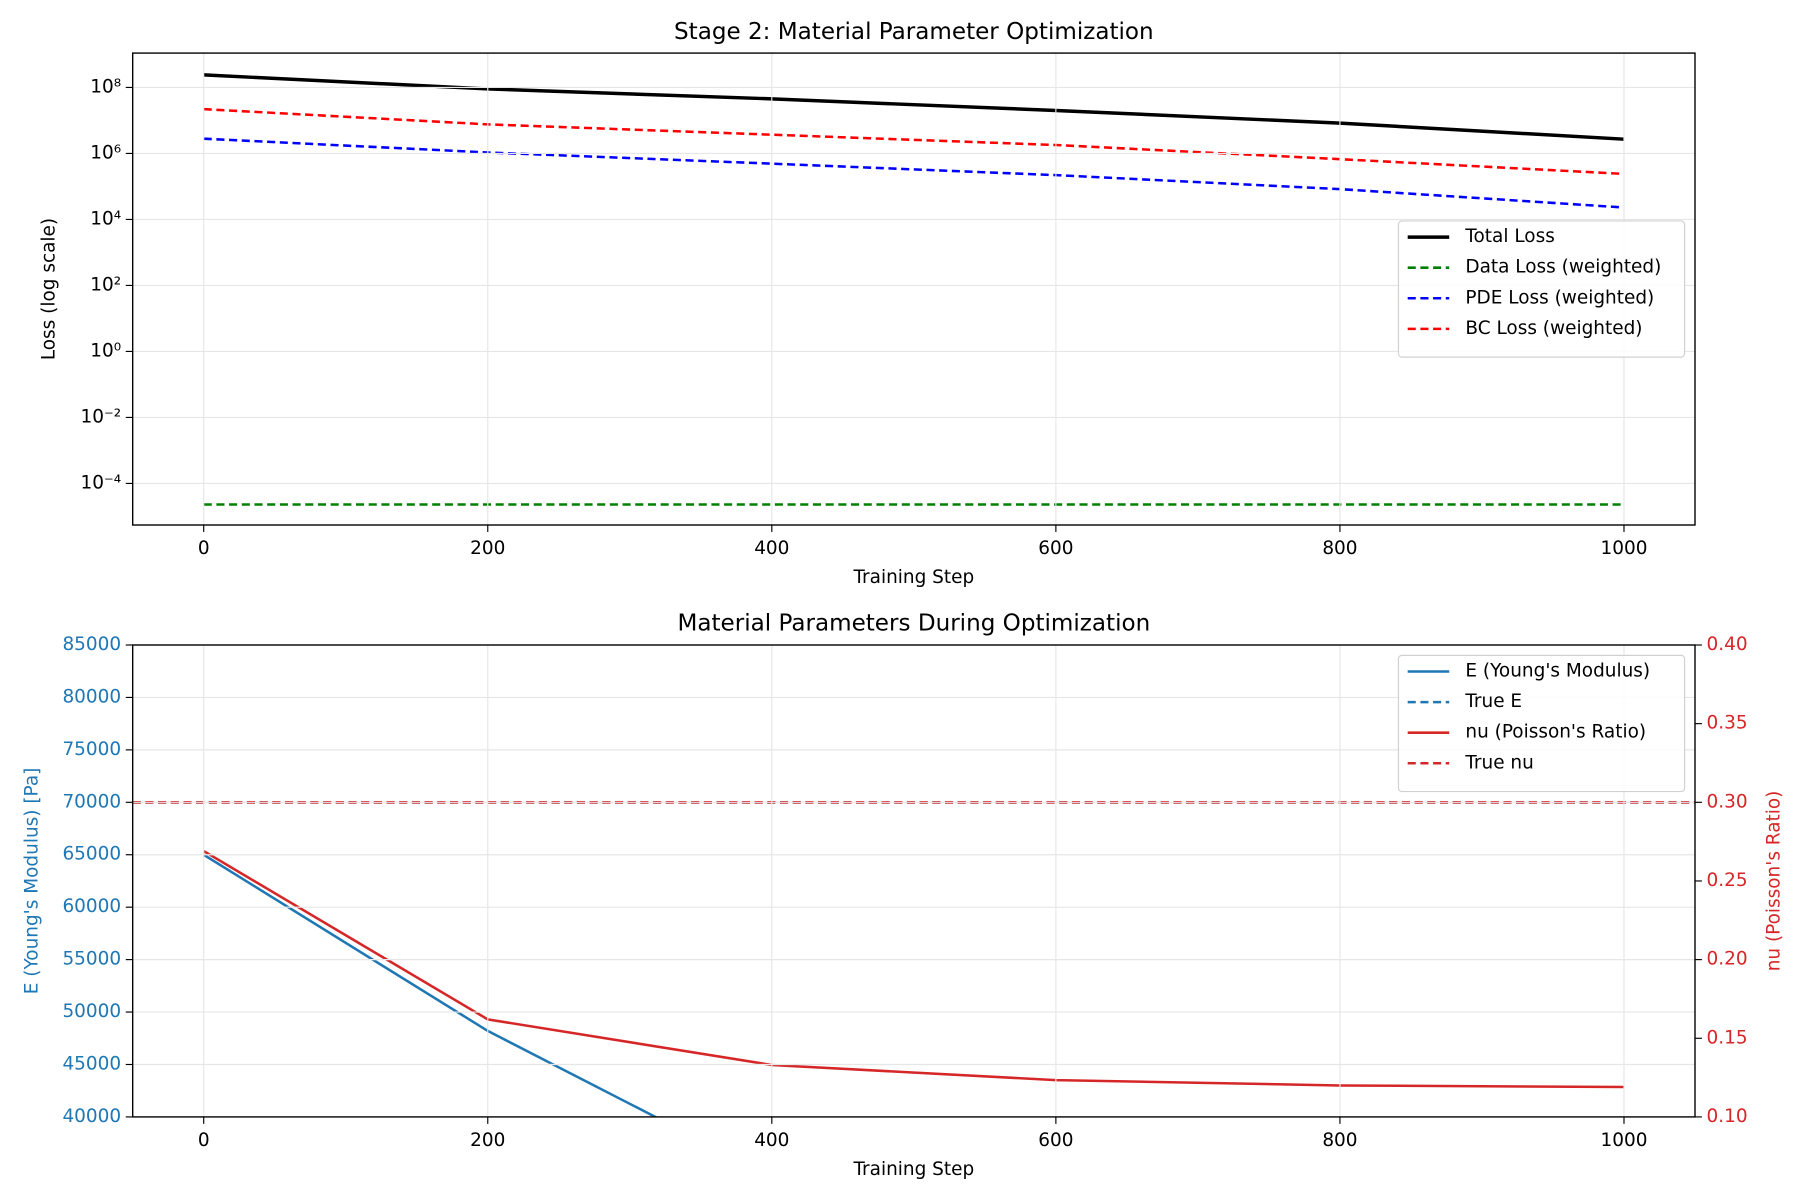 The width and height of the screenshot is (1800, 1200). What do you see at coordinates (91, 696) in the screenshot?
I see `y-tick-label: 80000` at bounding box center [91, 696].